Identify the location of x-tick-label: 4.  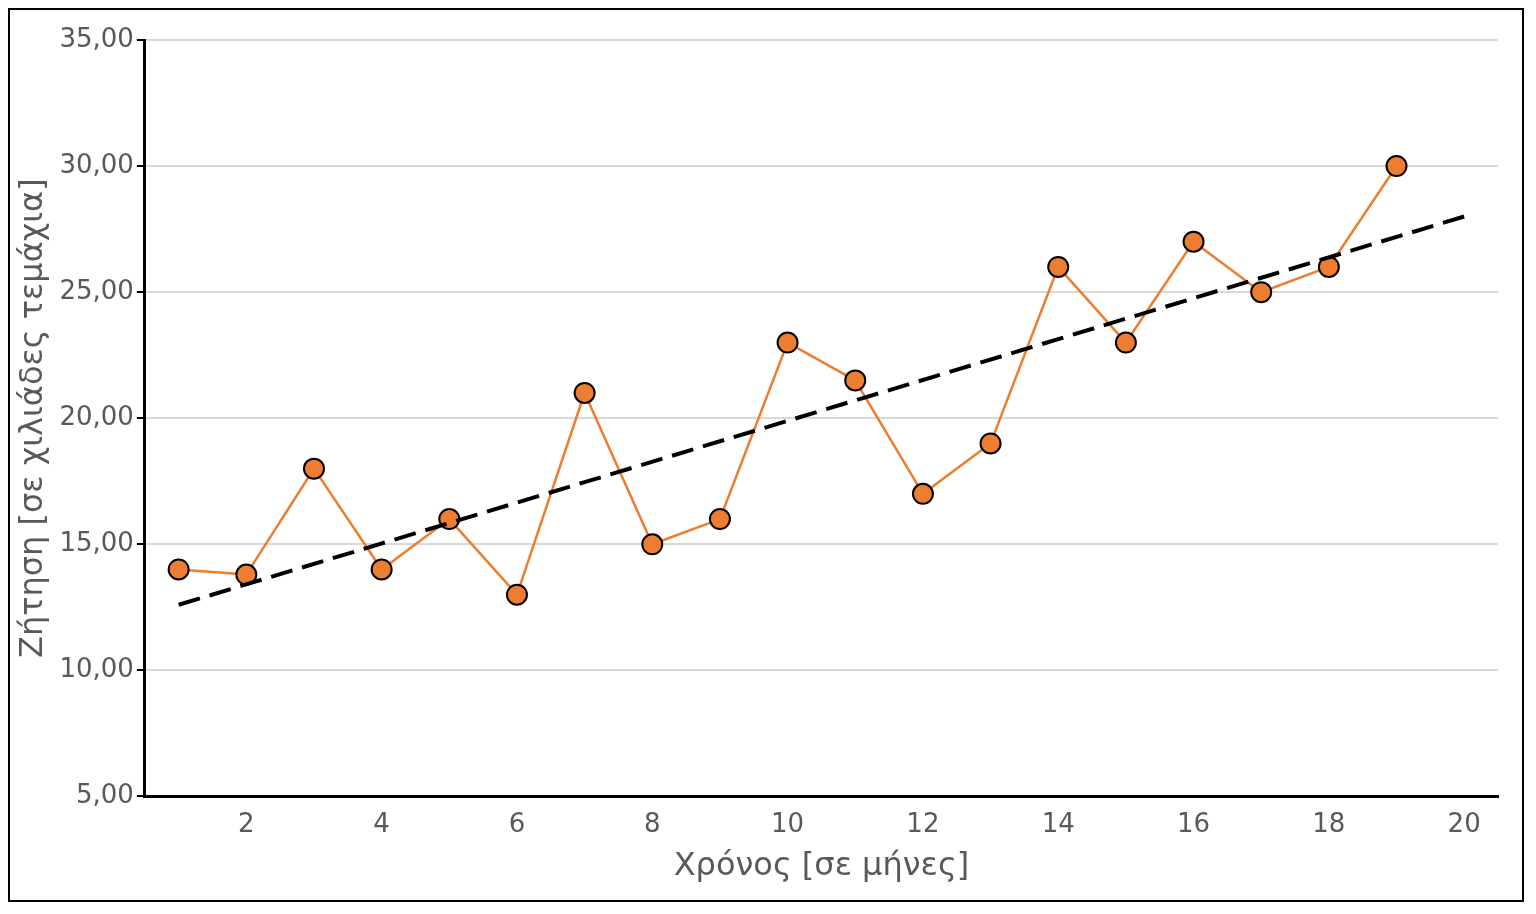
(381, 822).